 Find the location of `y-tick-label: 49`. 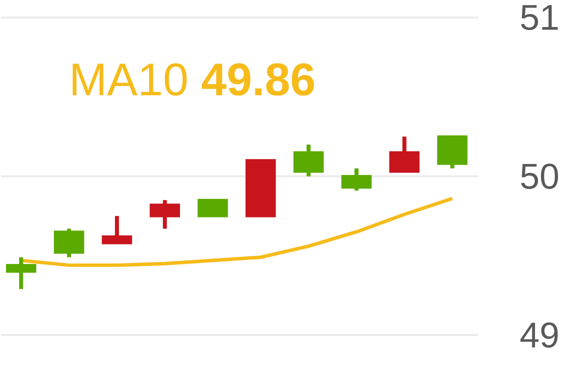

y-tick-label: 49 is located at coordinates (539, 335).